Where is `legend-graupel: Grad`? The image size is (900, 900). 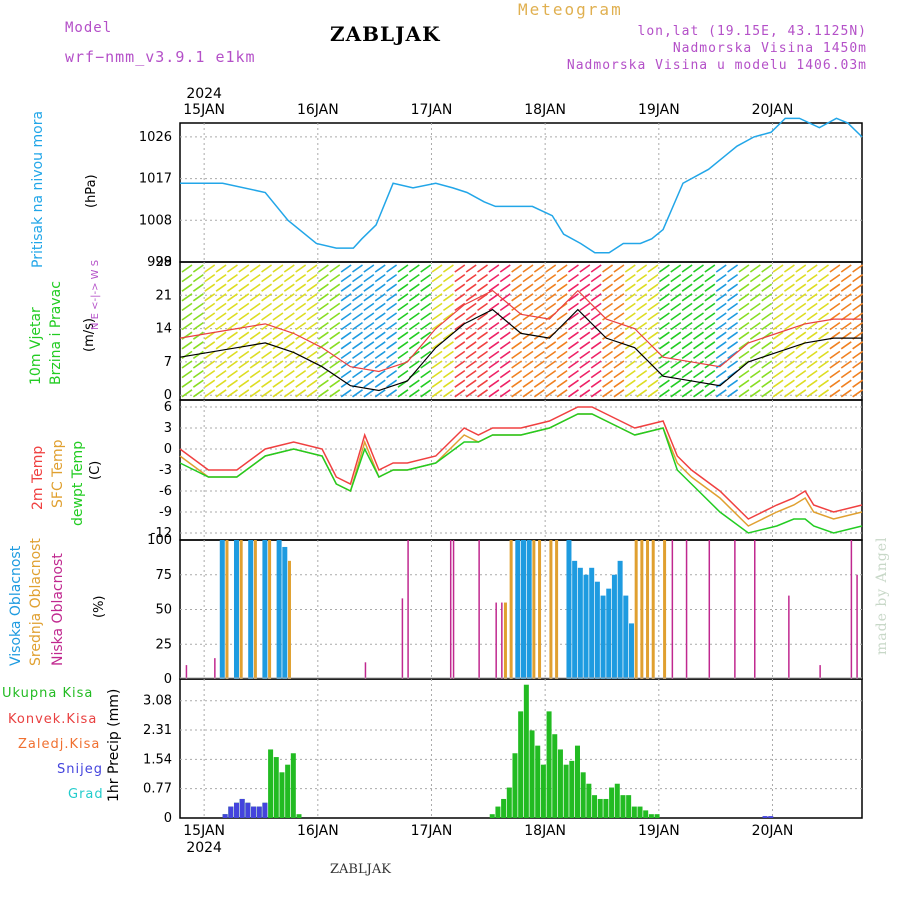
legend-graupel: Grad is located at coordinates (86, 794).